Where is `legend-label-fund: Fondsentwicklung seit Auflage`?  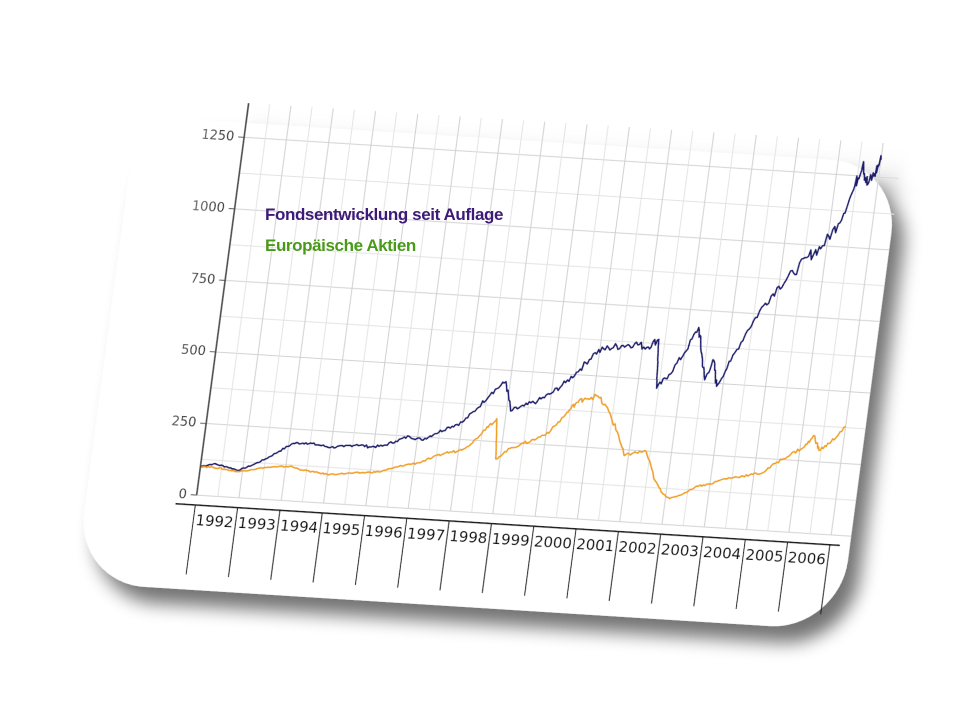
legend-label-fund: Fondsentwicklung seit Auflage is located at coordinates (384, 214).